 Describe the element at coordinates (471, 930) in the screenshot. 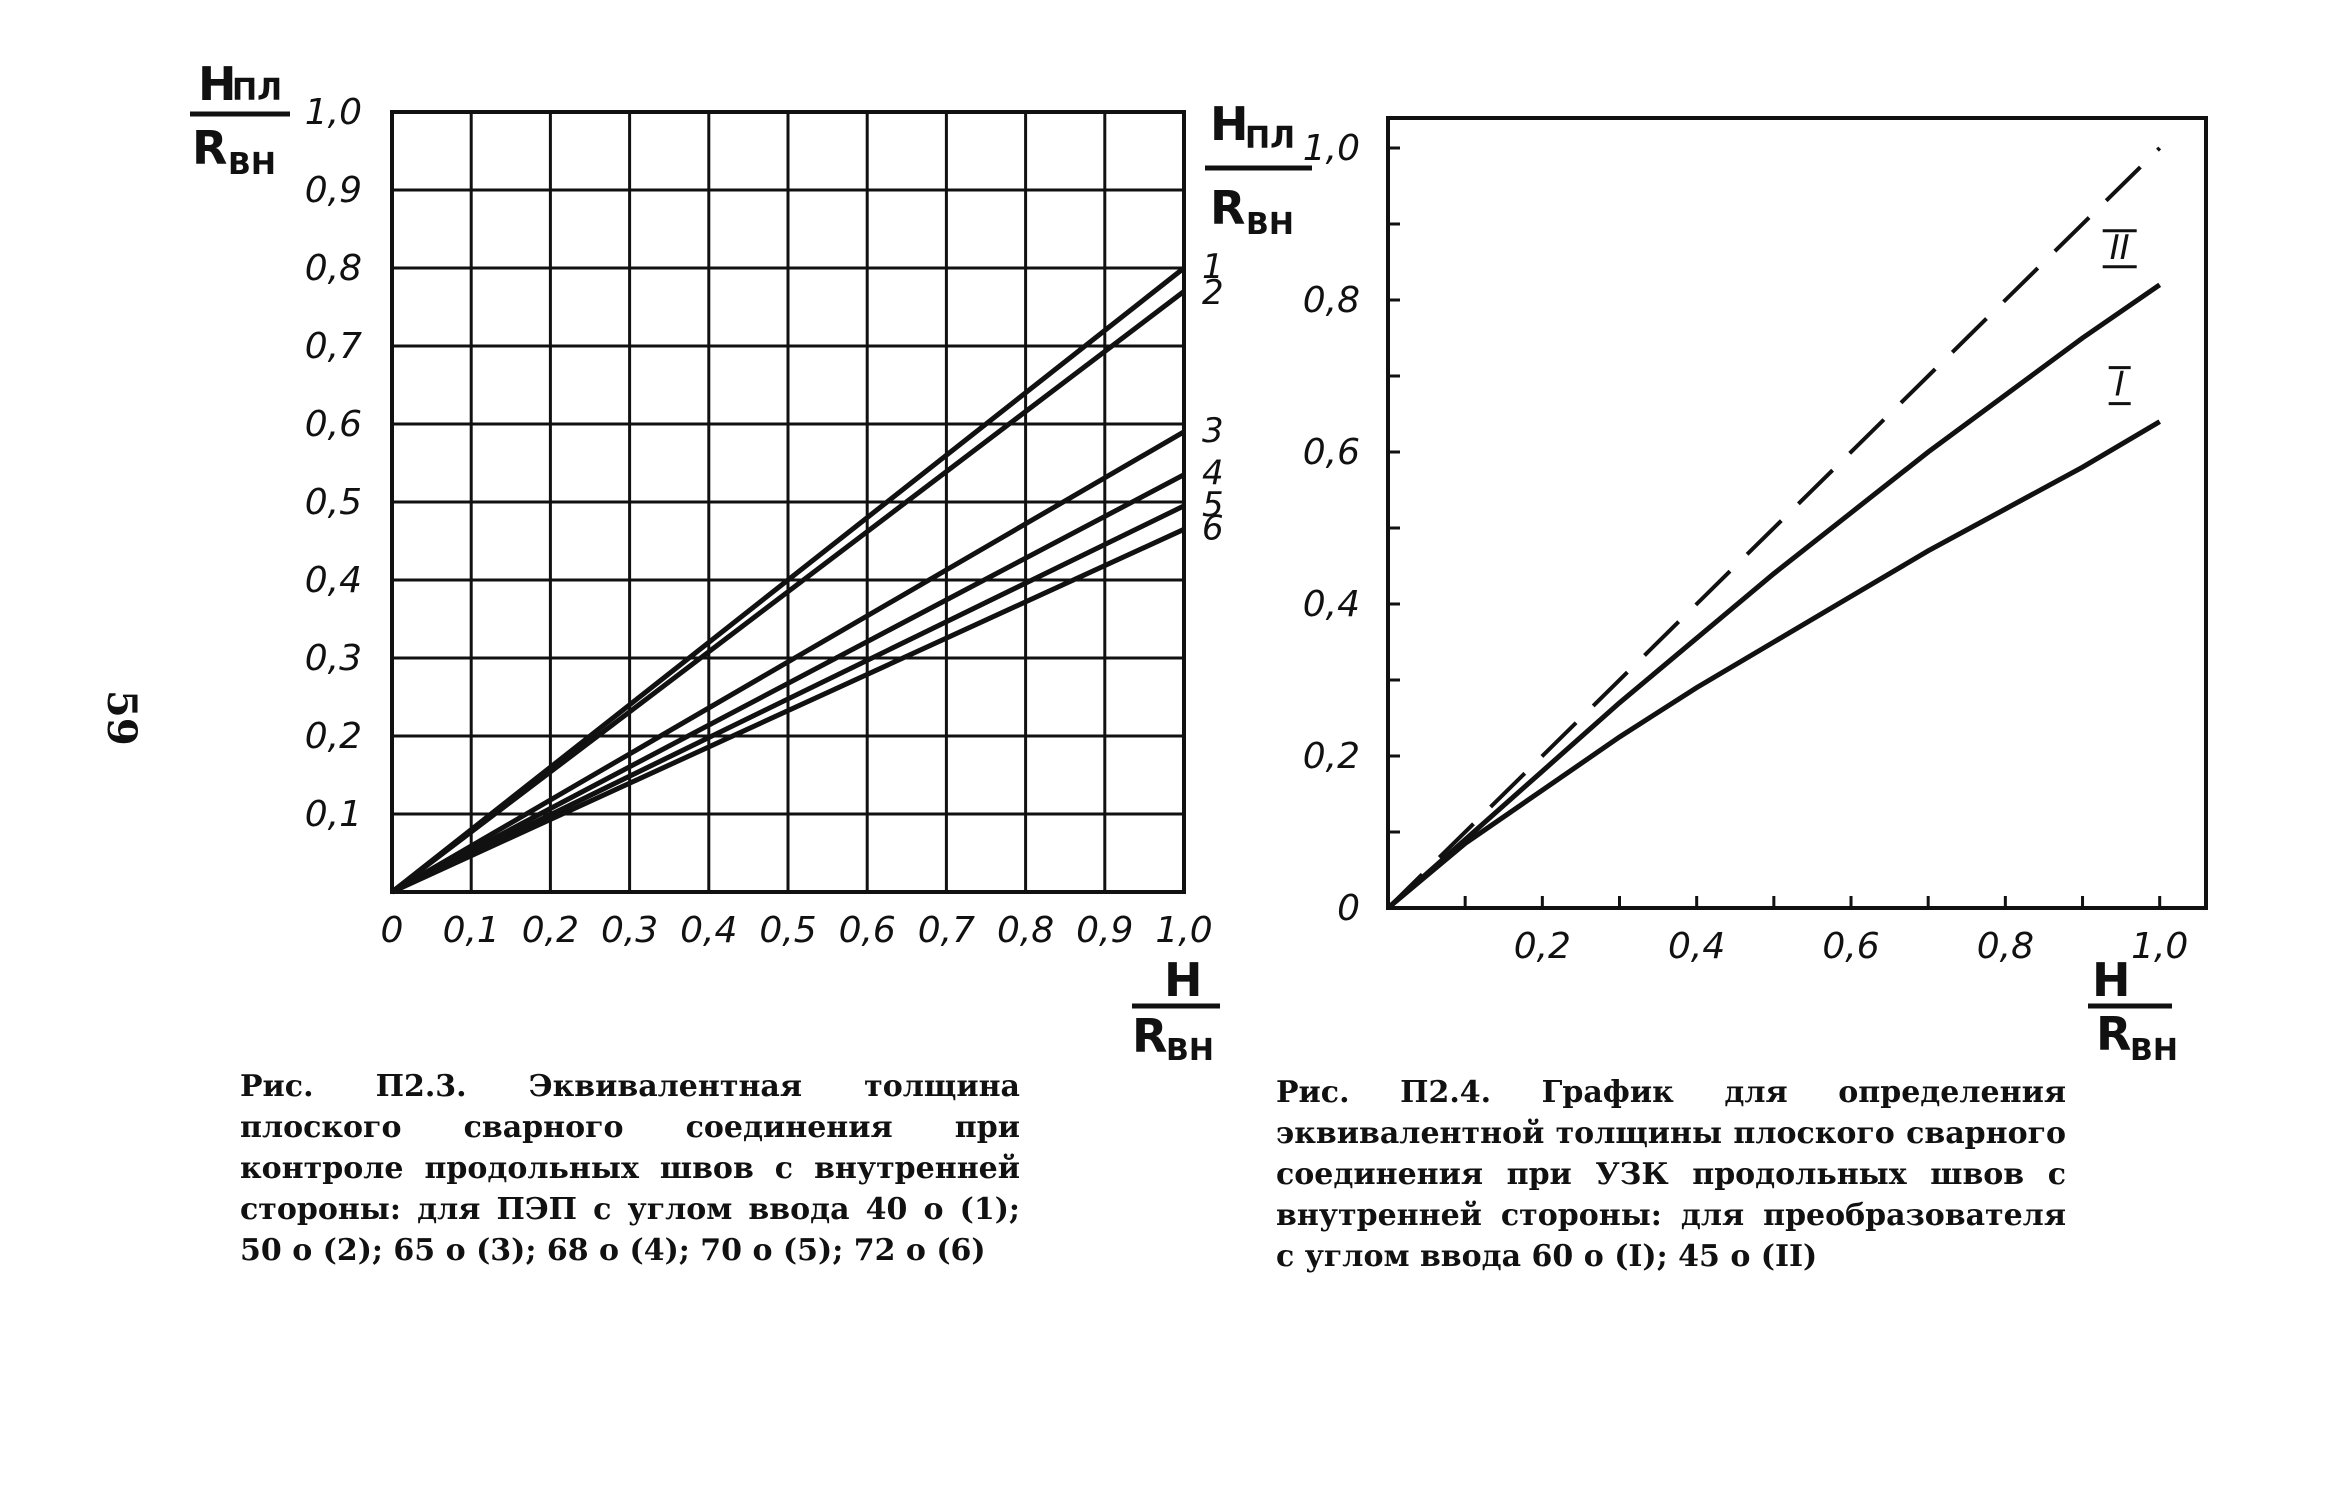

I see `chart1-x-tick-label: 0,1` at that location.